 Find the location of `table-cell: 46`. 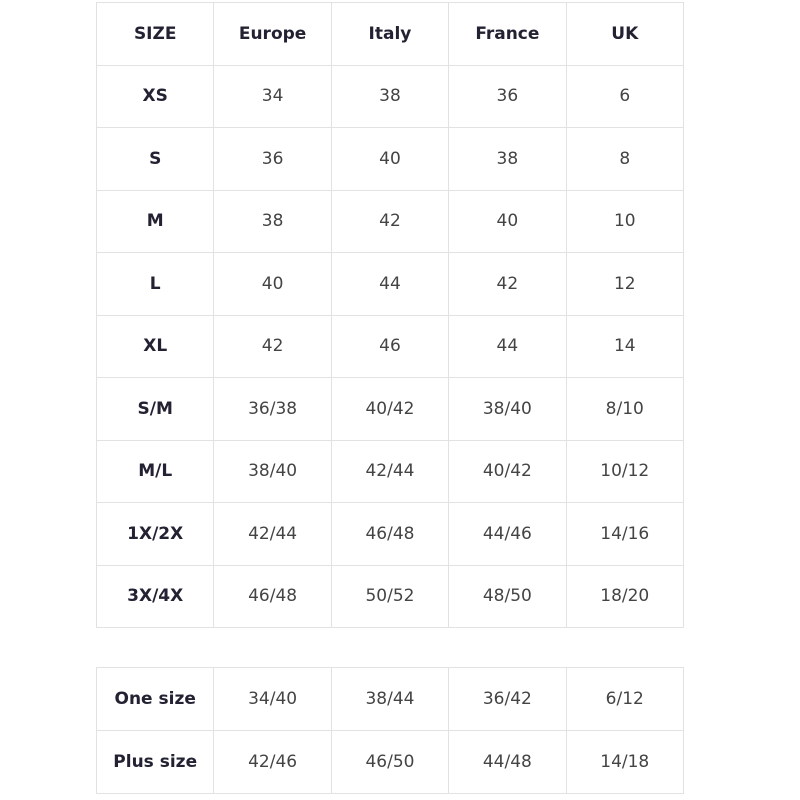

table-cell: 46 is located at coordinates (390, 346).